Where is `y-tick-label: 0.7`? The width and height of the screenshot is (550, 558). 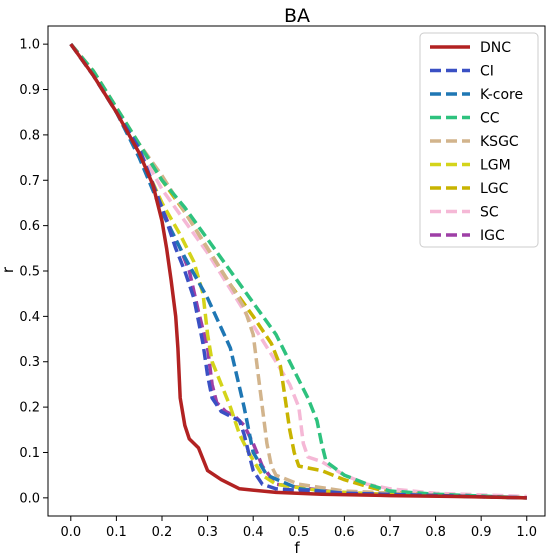 y-tick-label: 0.7 is located at coordinates (29, 181).